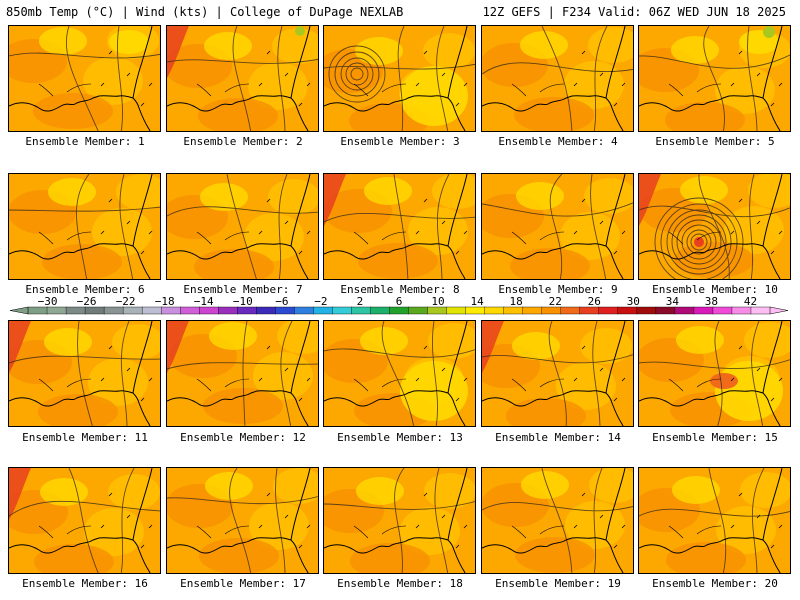 This screenshot has height=600, width=800. Describe the element at coordinates (242, 226) in the screenshot. I see `ensemble-member-7-map` at that location.